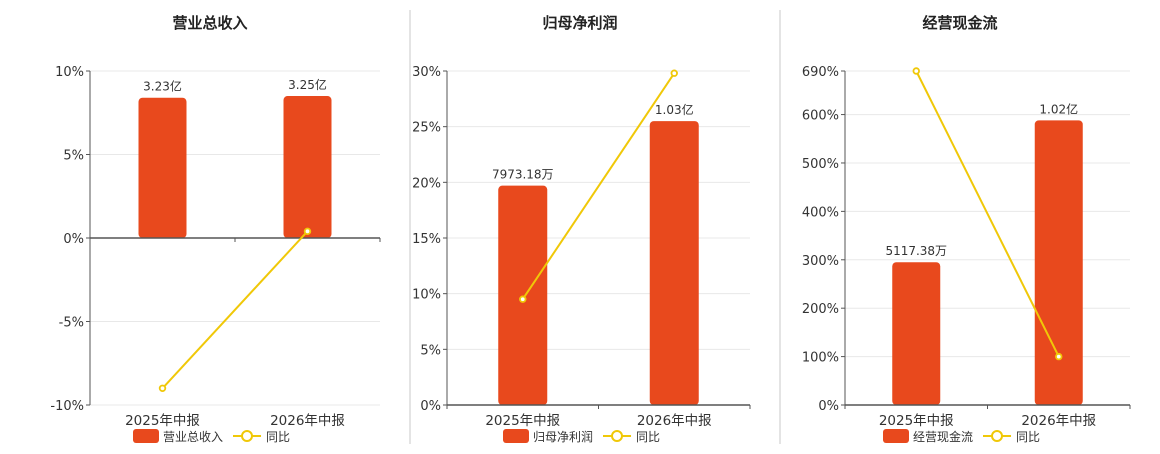  I want to click on legend-bar-label: 经营现金流, so click(943, 436).